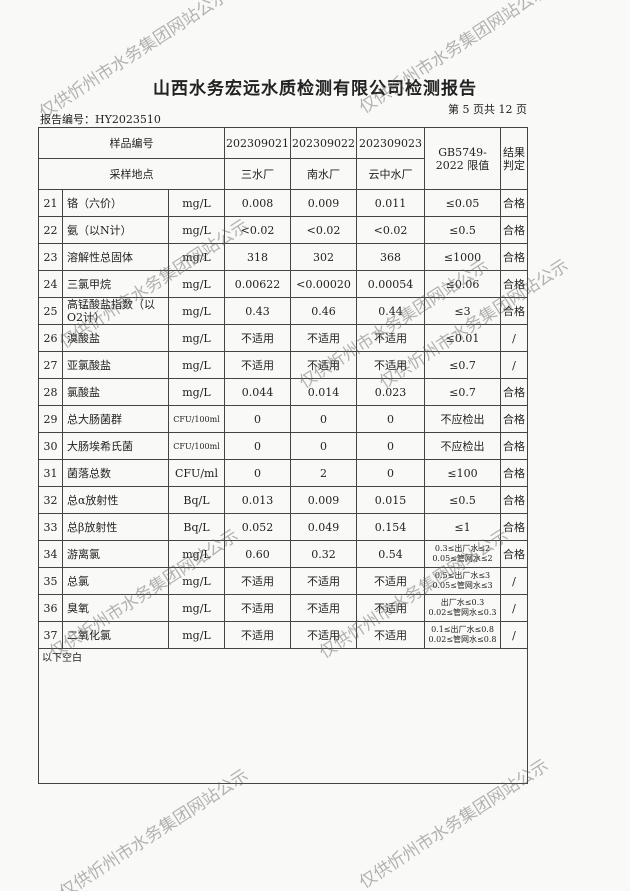 The width and height of the screenshot is (630, 891). What do you see at coordinates (115, 203) in the screenshot?
I see `cell: 铬（六价）` at bounding box center [115, 203].